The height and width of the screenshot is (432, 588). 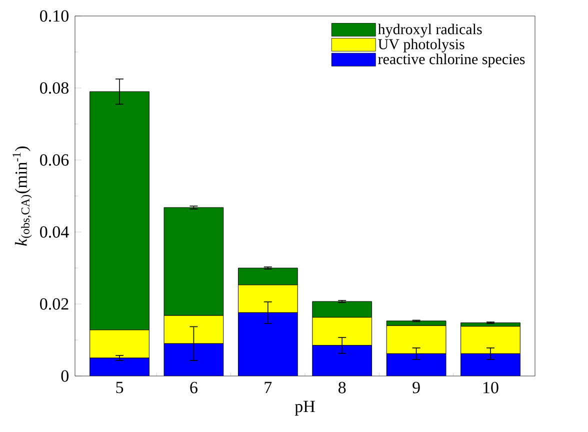 I want to click on x-tick-label: 5, so click(x=120, y=388).